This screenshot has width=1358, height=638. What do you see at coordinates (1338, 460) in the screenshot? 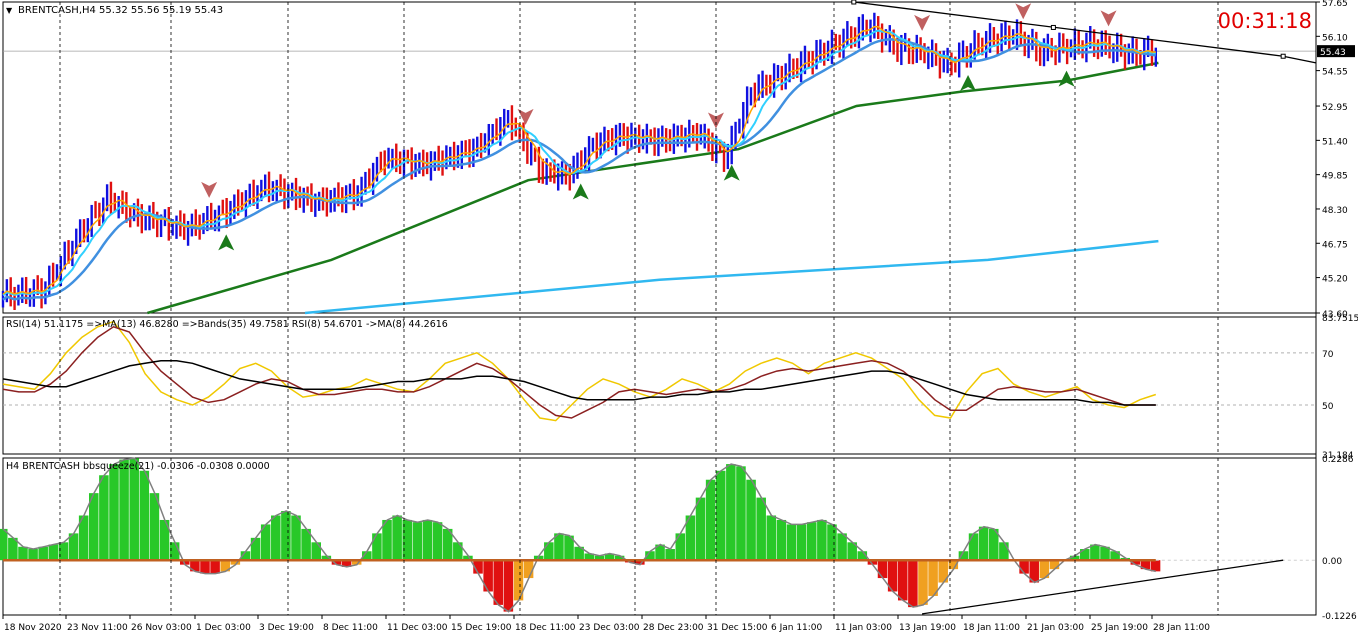
I see `y-tick-label: 0.2286` at bounding box center [1338, 460].